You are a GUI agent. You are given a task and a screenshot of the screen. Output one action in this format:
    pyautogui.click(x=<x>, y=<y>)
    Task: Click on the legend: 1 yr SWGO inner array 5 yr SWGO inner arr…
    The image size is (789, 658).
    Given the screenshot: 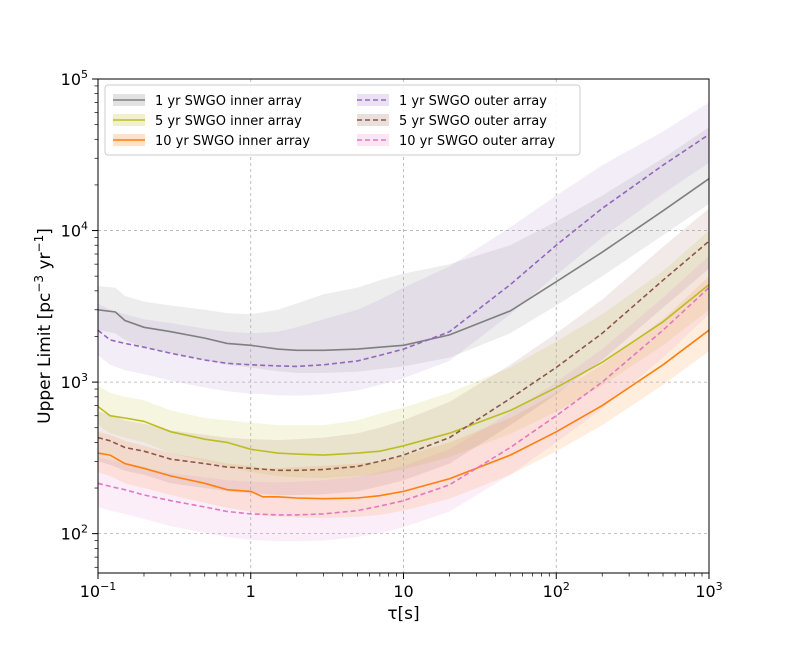 What is the action you would take?
    pyautogui.click(x=342, y=120)
    